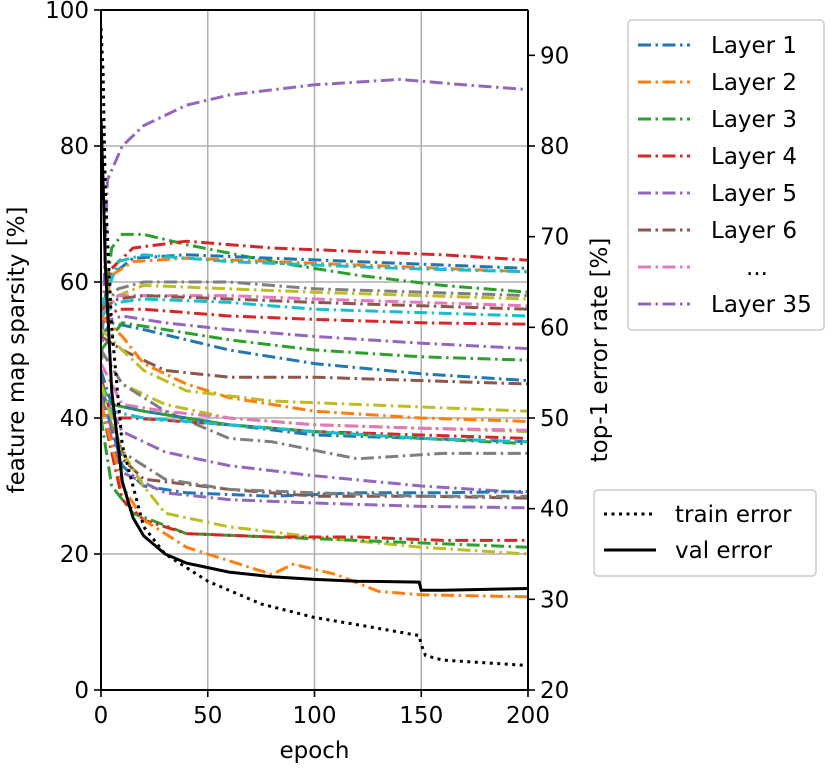  What do you see at coordinates (754, 231) in the screenshot?
I see `layer-legend-label: Layer 6` at bounding box center [754, 231].